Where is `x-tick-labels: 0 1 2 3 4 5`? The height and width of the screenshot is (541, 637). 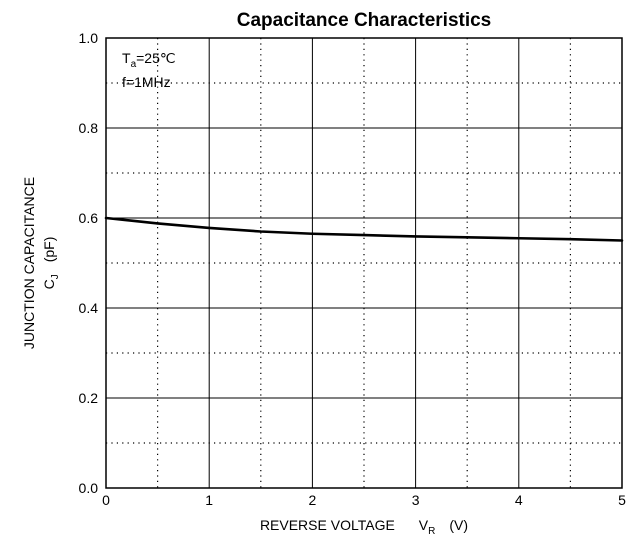
x-tick-labels: 0 1 2 3 4 5 is located at coordinates (364, 500).